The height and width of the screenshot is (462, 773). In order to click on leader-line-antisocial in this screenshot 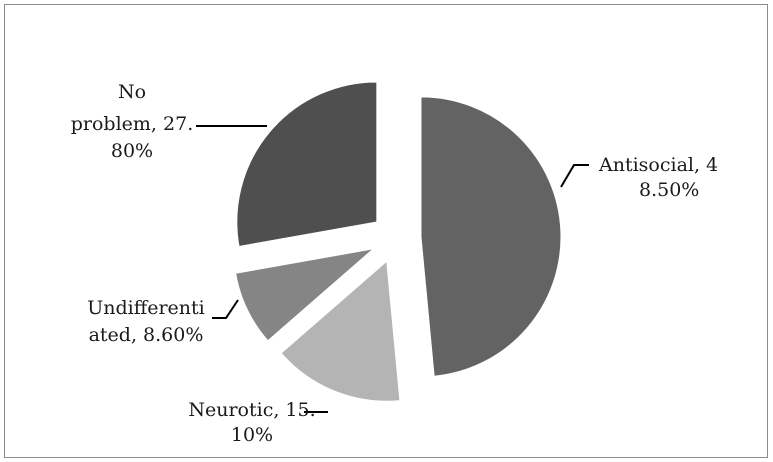, I will do `click(574, 176)`.